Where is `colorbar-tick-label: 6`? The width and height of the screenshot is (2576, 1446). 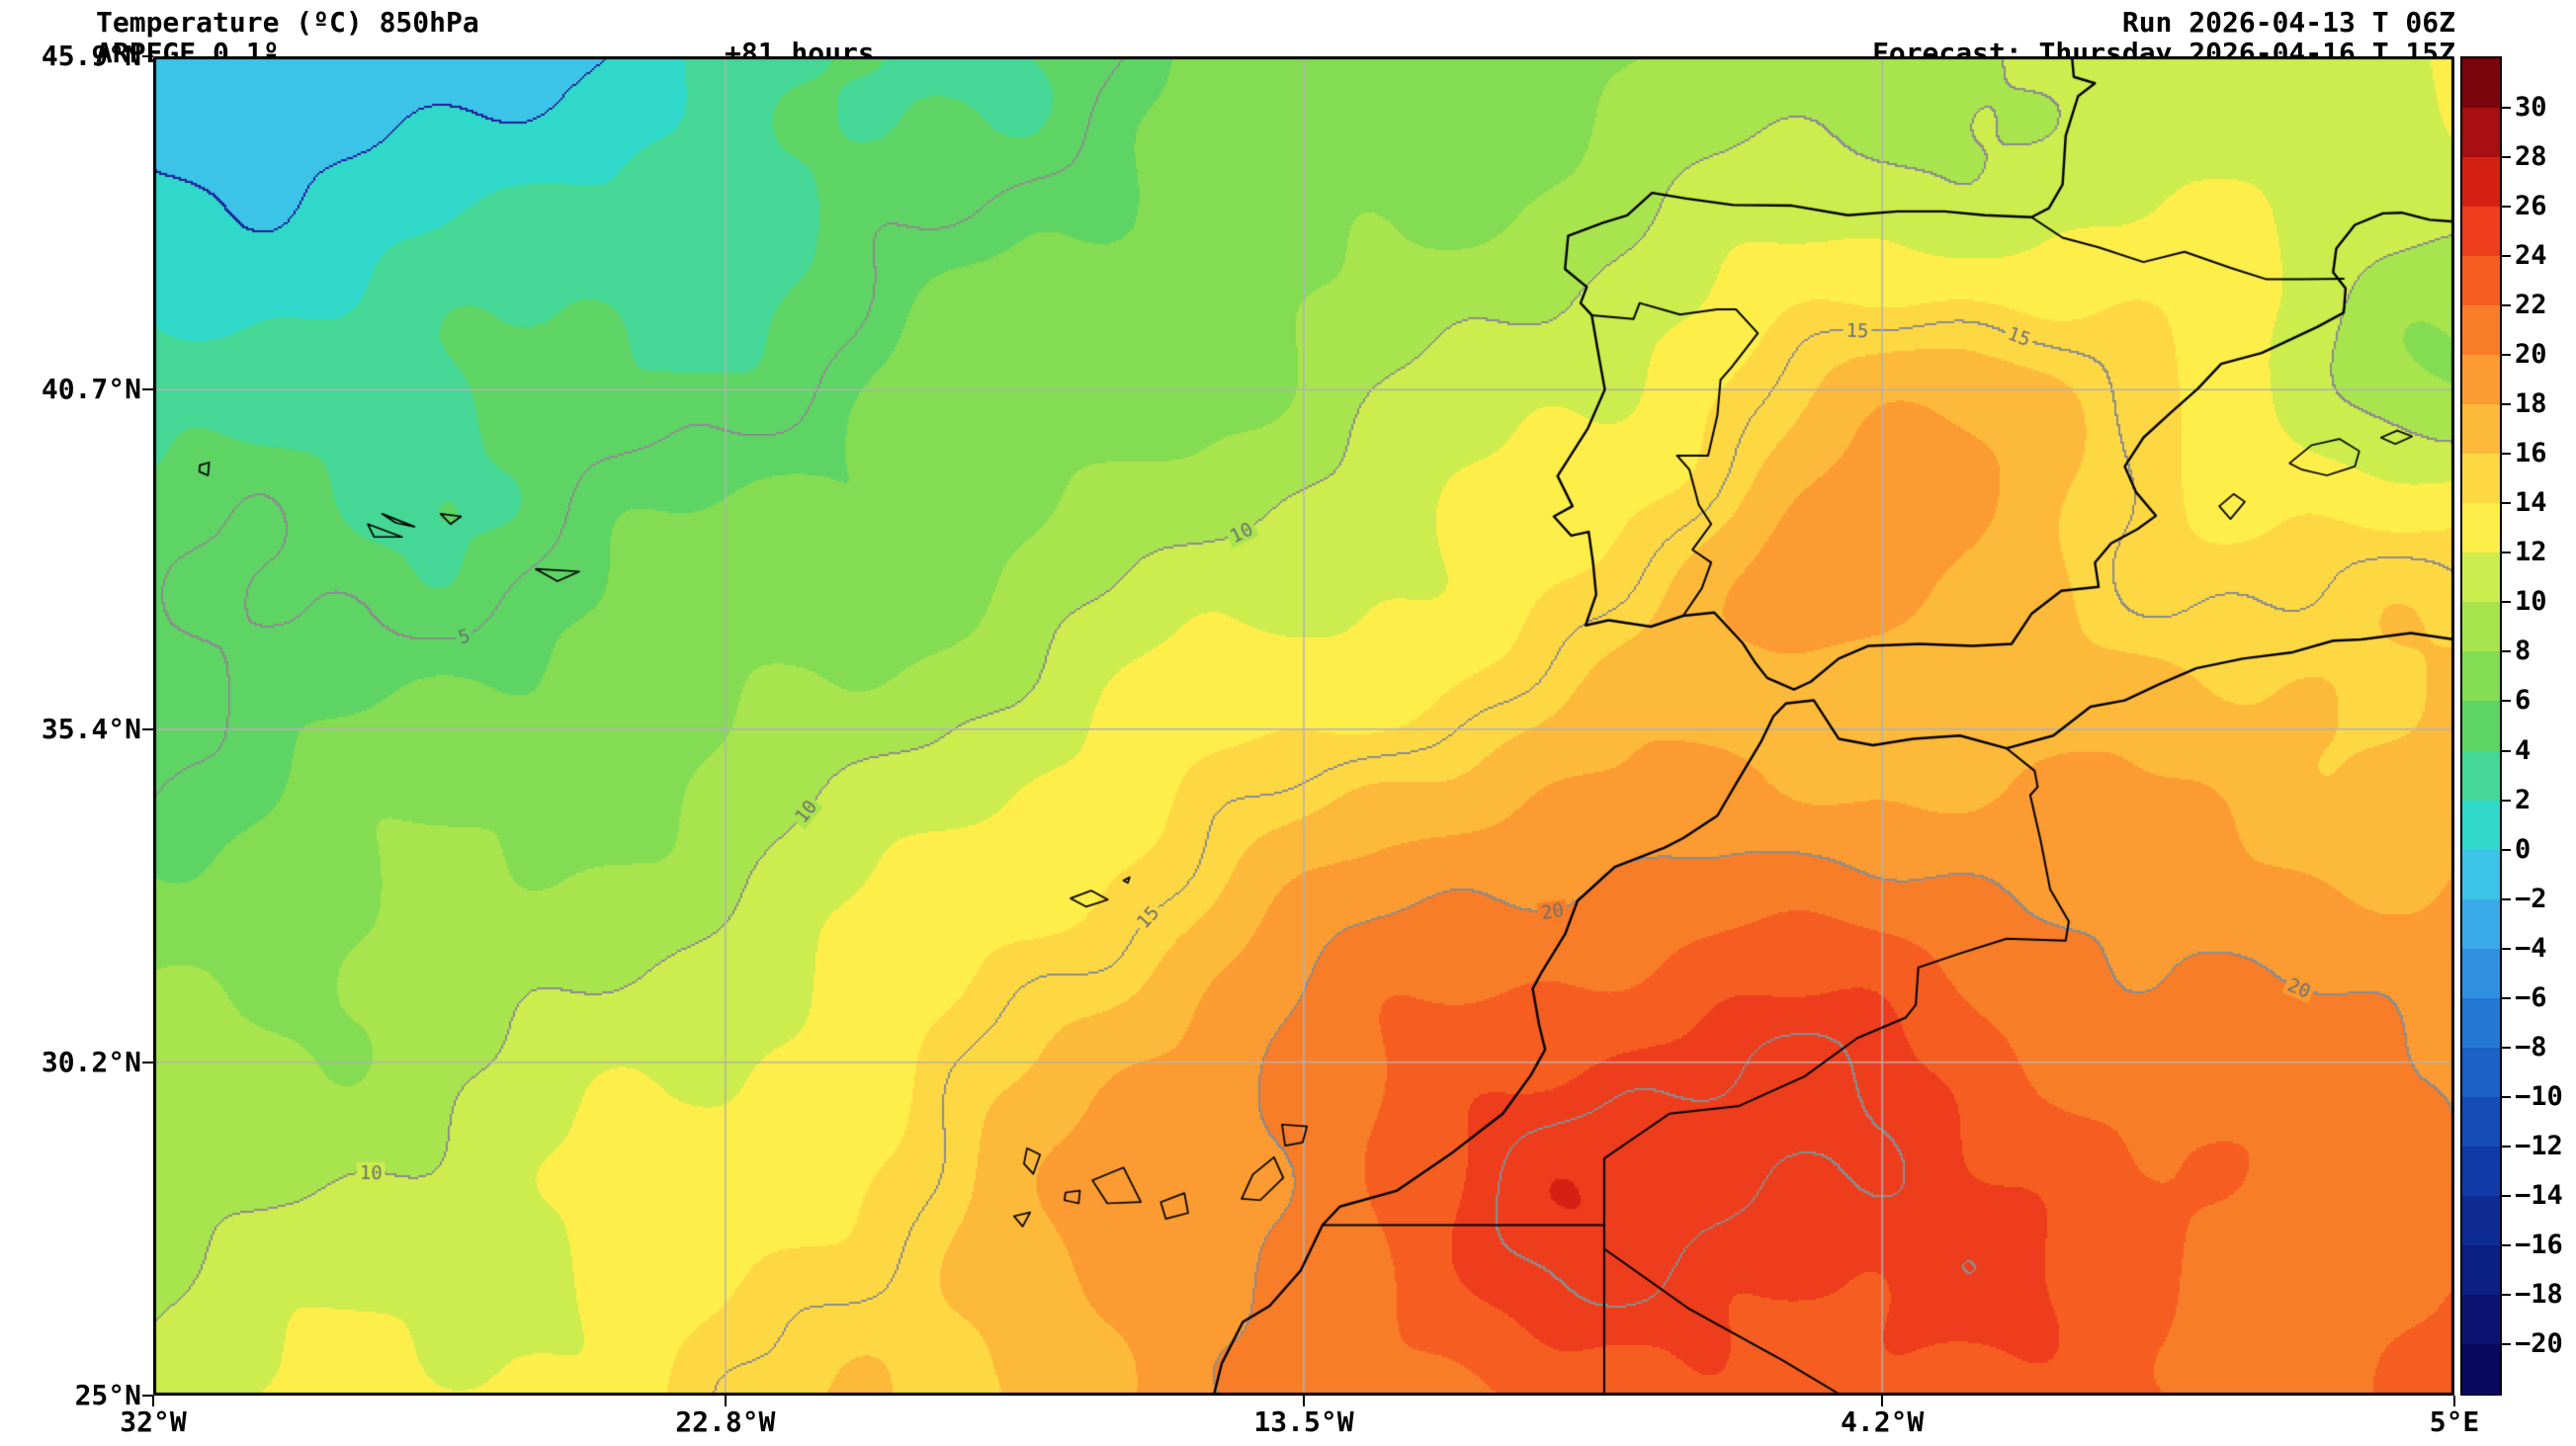
colorbar-tick-label: 6 is located at coordinates (2523, 701).